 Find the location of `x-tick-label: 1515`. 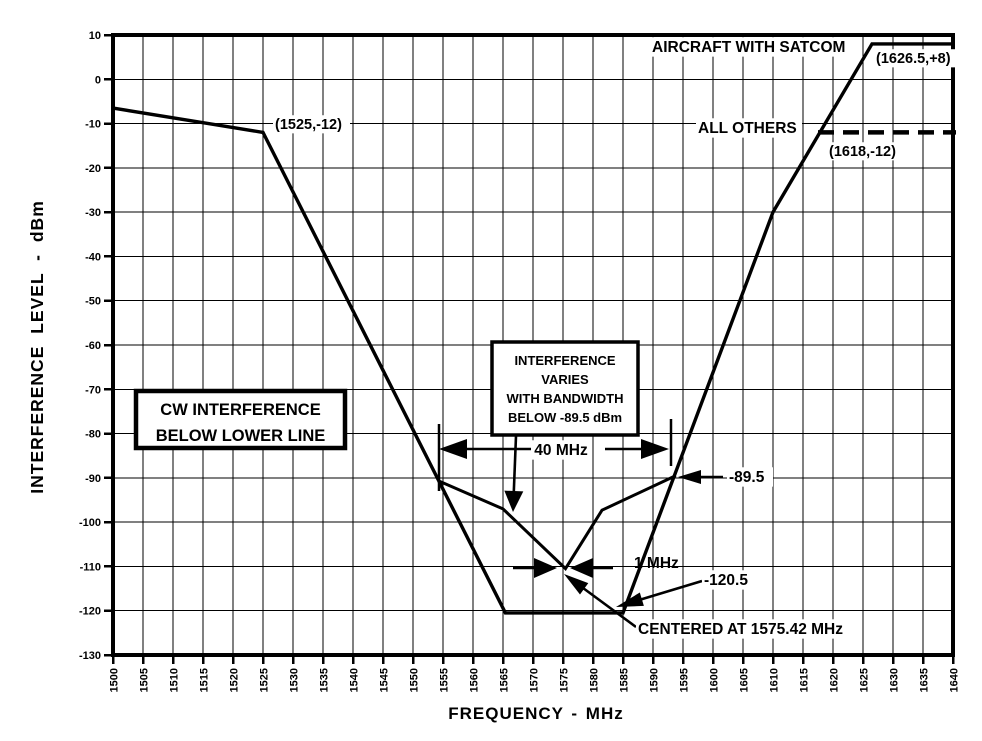

x-tick-label: 1515 is located at coordinates (205, 680).